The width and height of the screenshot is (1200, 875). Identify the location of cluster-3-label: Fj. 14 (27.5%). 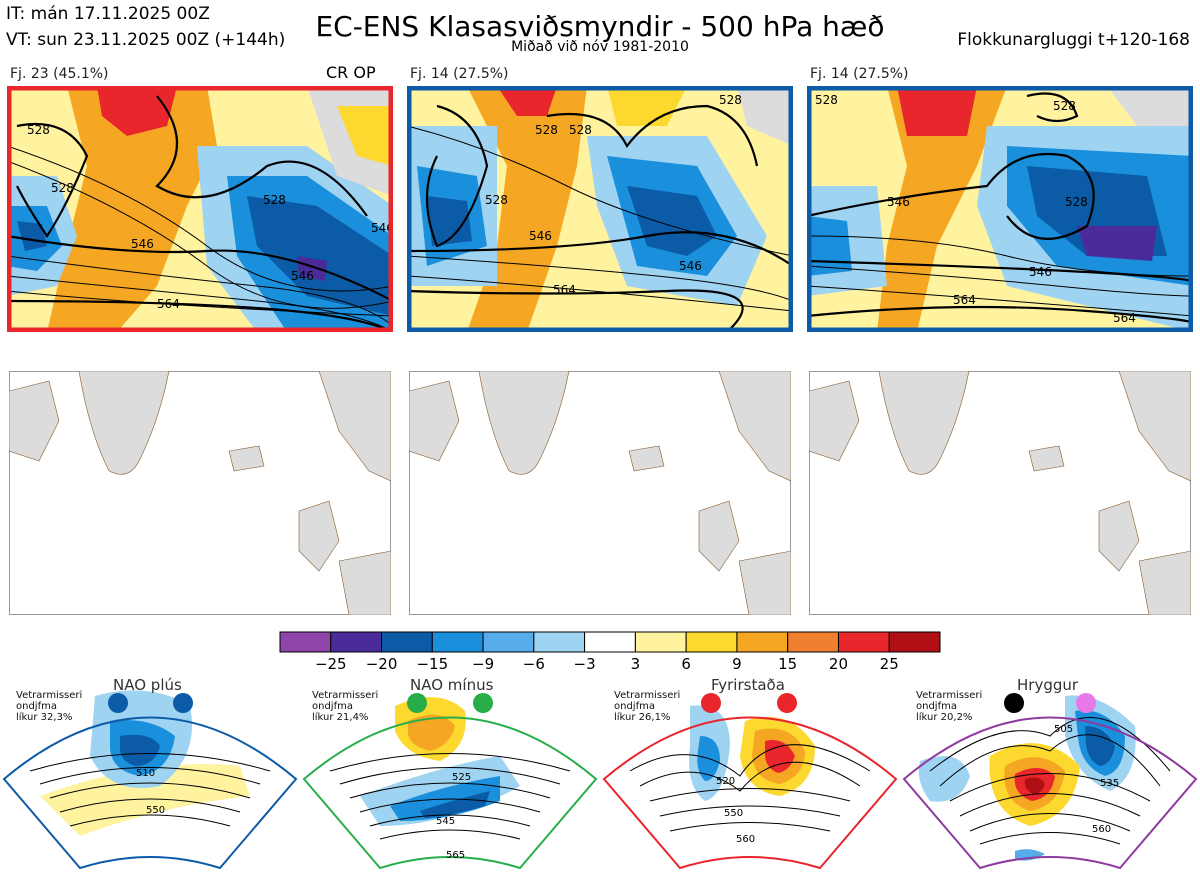
(859, 74).